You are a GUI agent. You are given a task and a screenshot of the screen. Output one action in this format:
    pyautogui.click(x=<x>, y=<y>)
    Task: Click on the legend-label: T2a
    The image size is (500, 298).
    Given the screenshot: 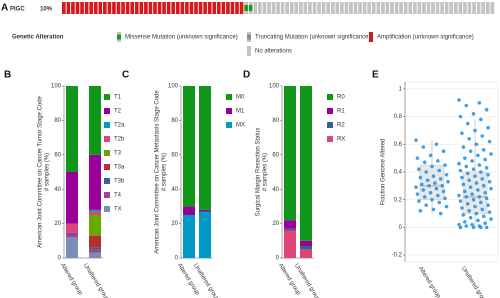 What is the action you would take?
    pyautogui.click(x=119, y=126)
    